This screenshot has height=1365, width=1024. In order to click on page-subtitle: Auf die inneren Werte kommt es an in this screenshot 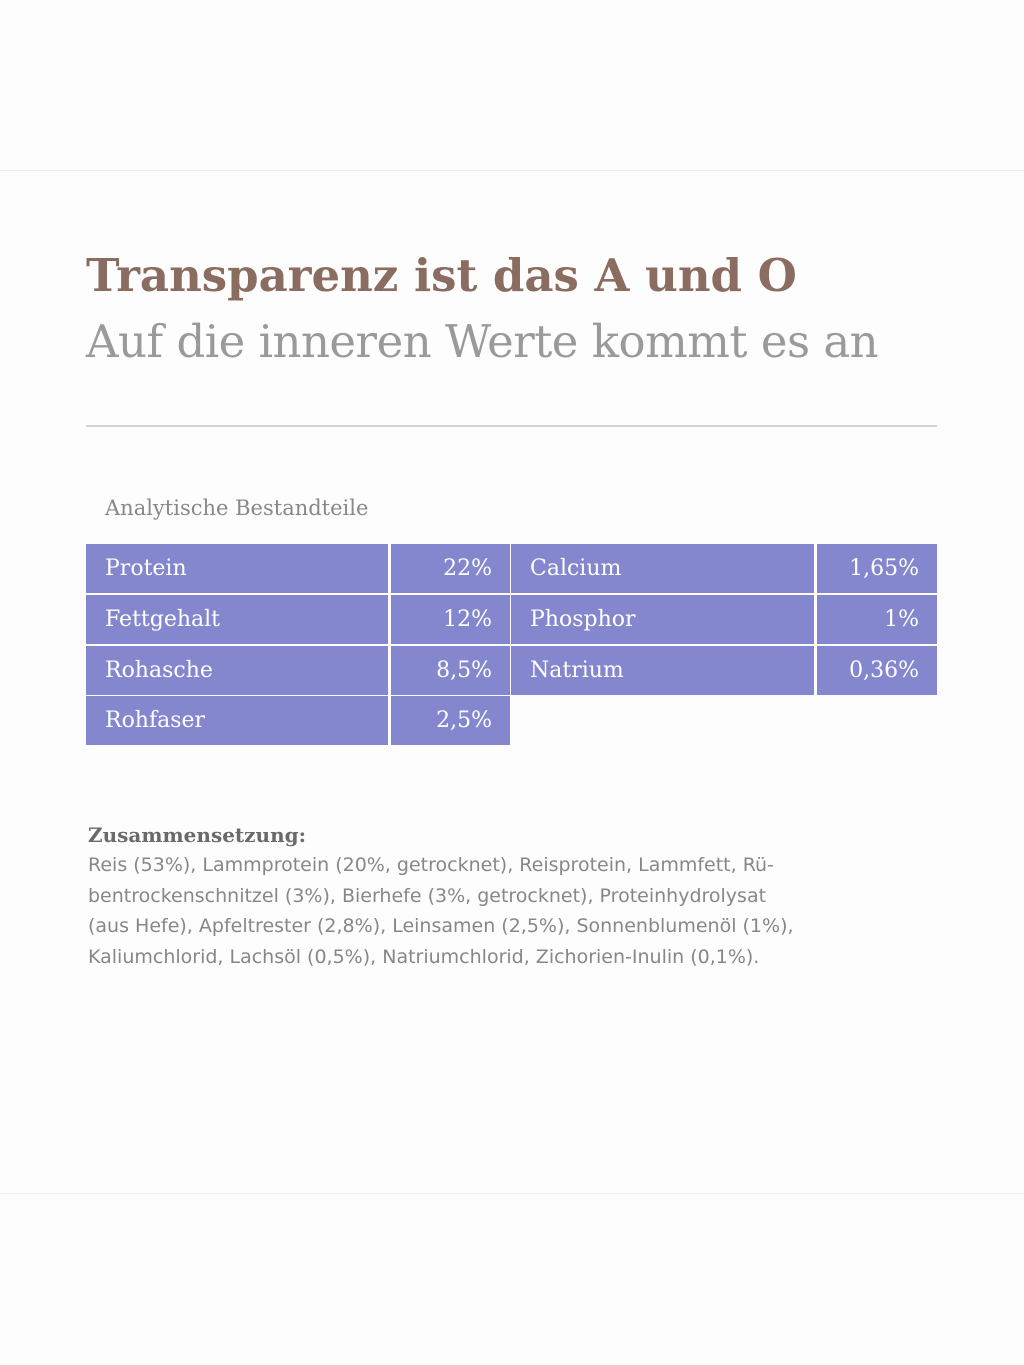, I will do `click(482, 341)`.